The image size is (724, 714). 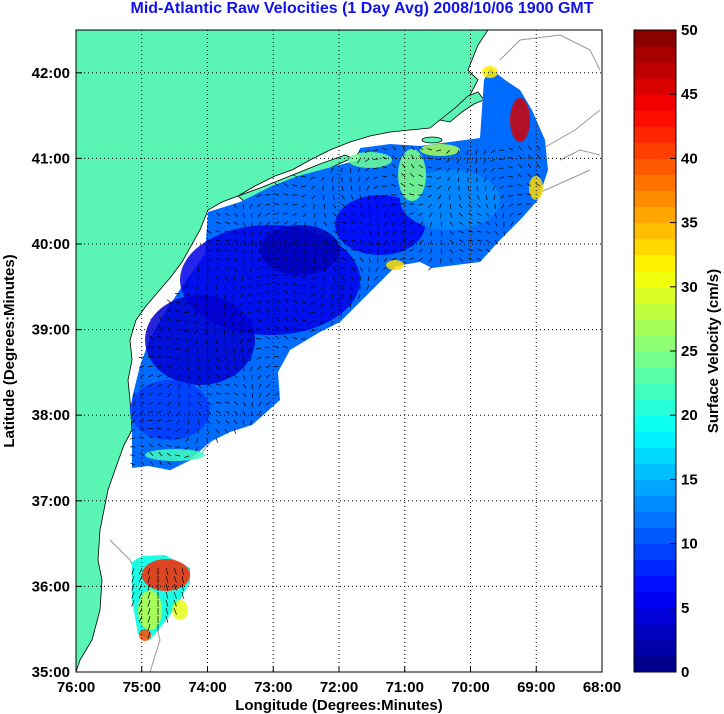 I want to click on y-tick-label: 39:00, so click(x=51, y=330).